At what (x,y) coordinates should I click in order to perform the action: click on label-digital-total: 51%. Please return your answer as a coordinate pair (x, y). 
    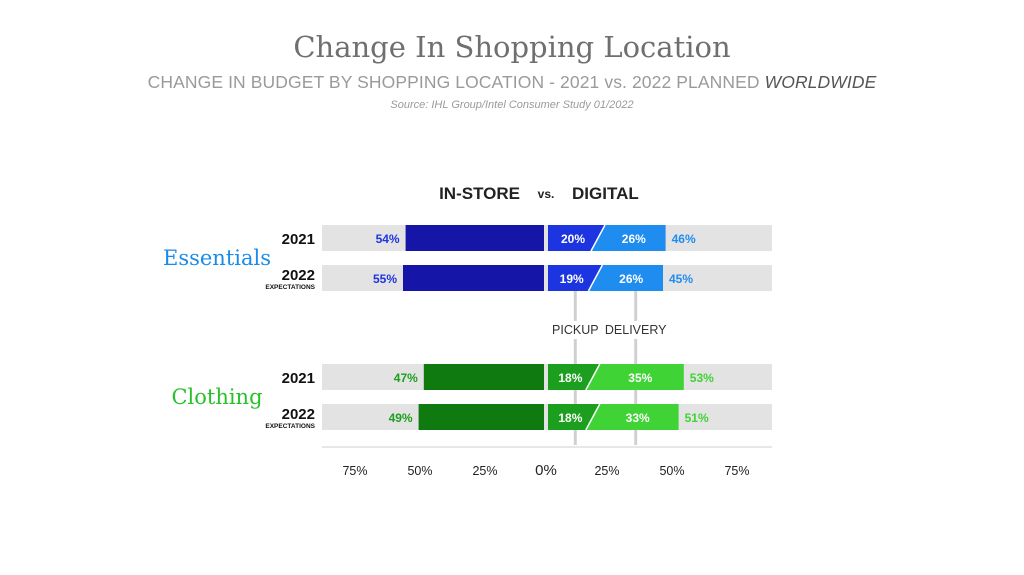
    Looking at the image, I should click on (697, 418).